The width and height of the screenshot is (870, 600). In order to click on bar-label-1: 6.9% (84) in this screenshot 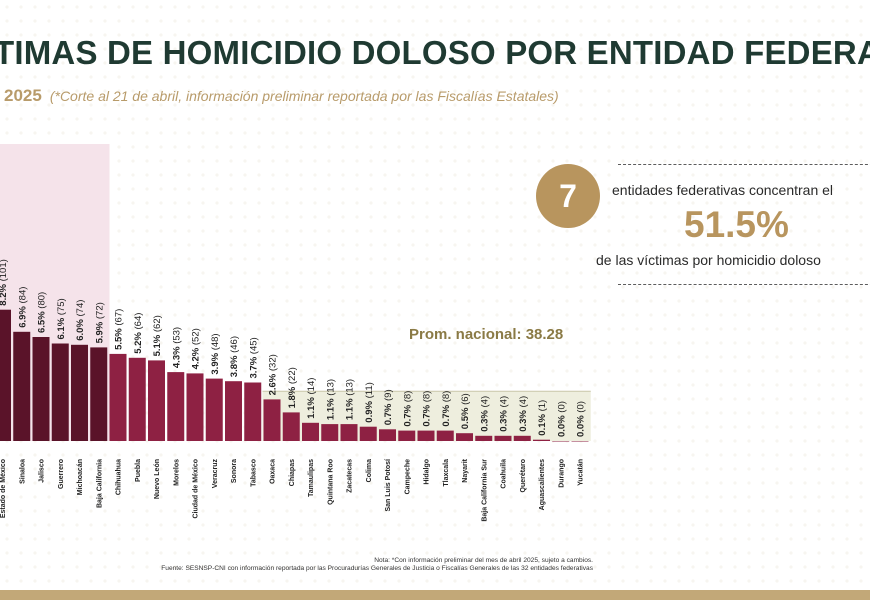, I will do `click(22, 307)`.